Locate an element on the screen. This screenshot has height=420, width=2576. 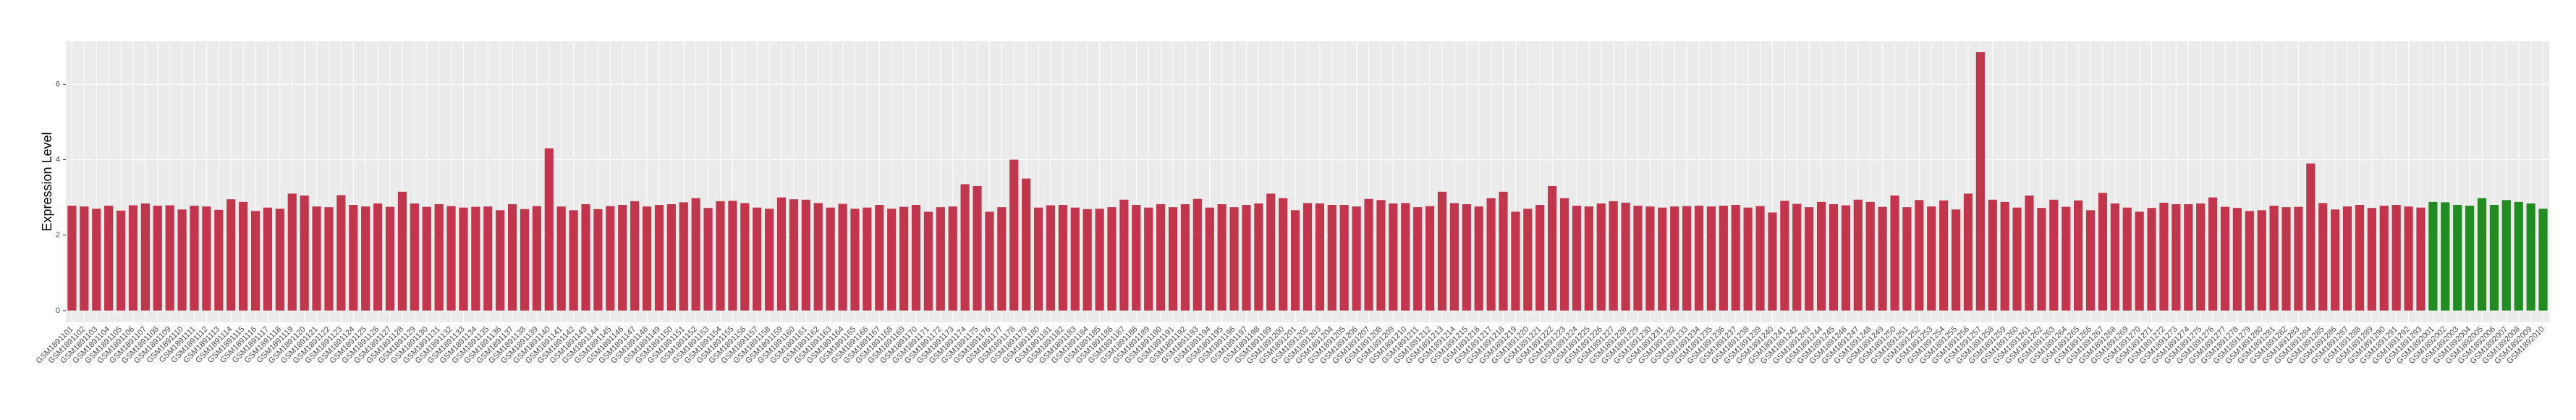
y-tick-label: 4 is located at coordinates (58, 159).